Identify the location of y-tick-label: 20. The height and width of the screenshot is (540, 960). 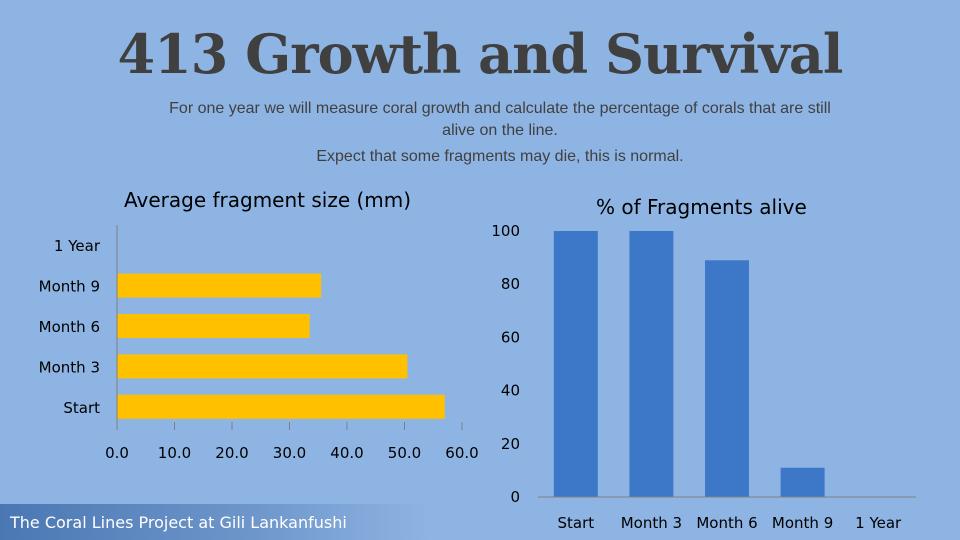
(510, 444).